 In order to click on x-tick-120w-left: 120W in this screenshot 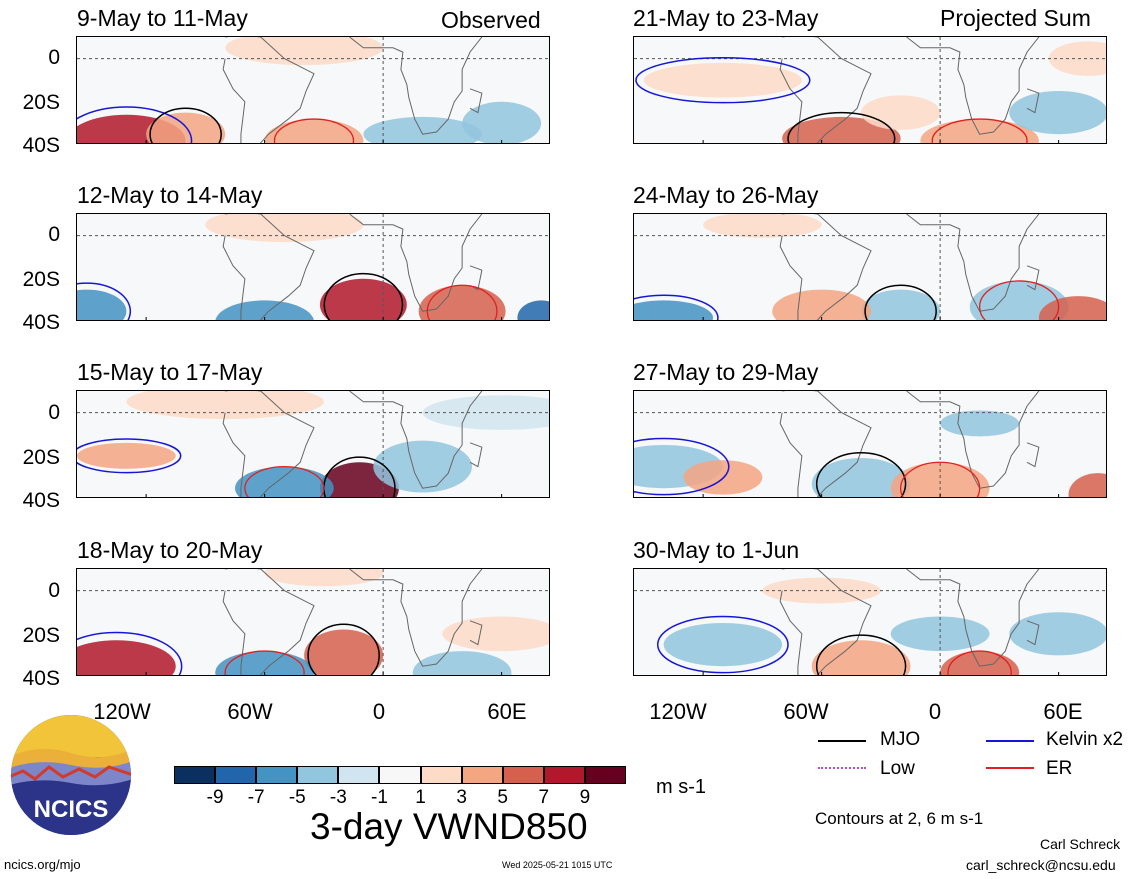, I will do `click(122, 711)`.